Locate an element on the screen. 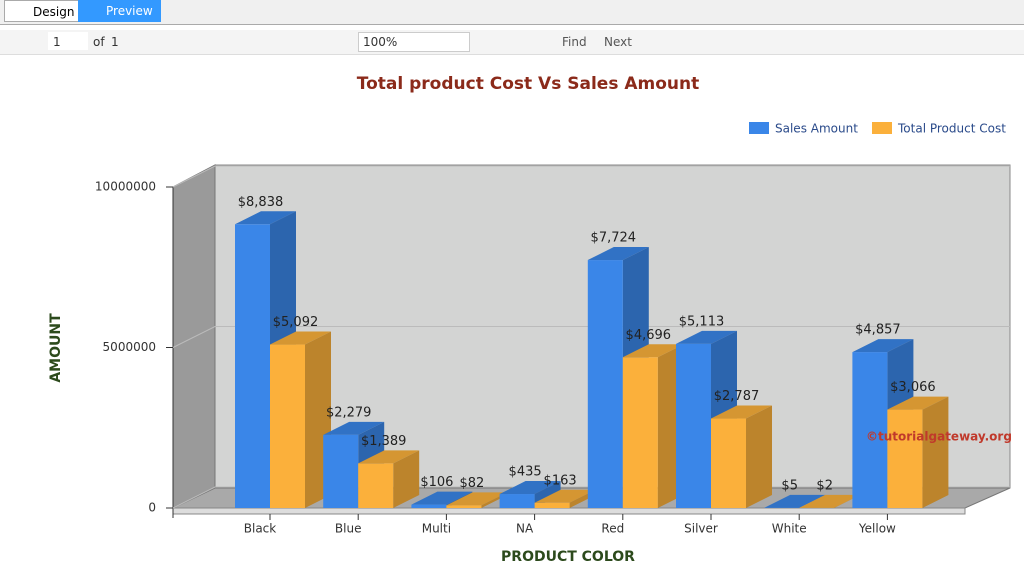 The height and width of the screenshot is (570, 1024). preview-tab: Preview is located at coordinates (119, 11).